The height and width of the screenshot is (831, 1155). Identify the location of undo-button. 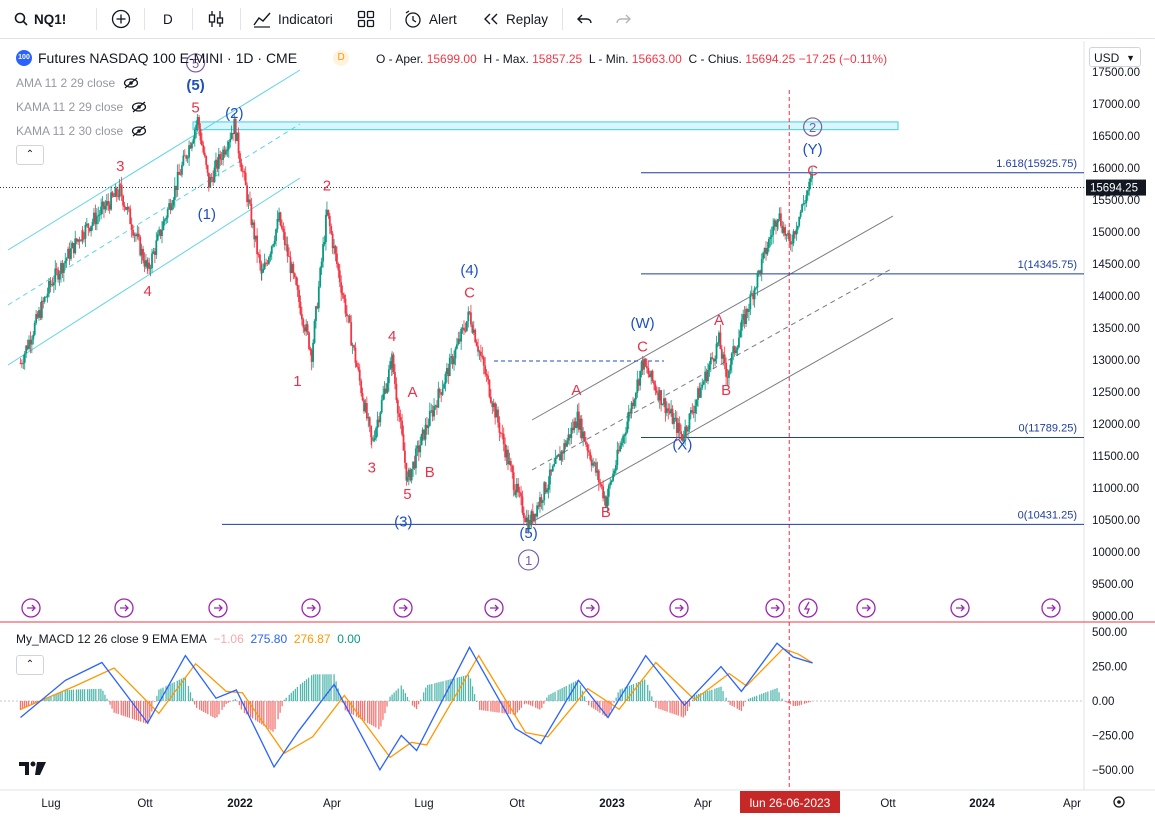
(585, 19).